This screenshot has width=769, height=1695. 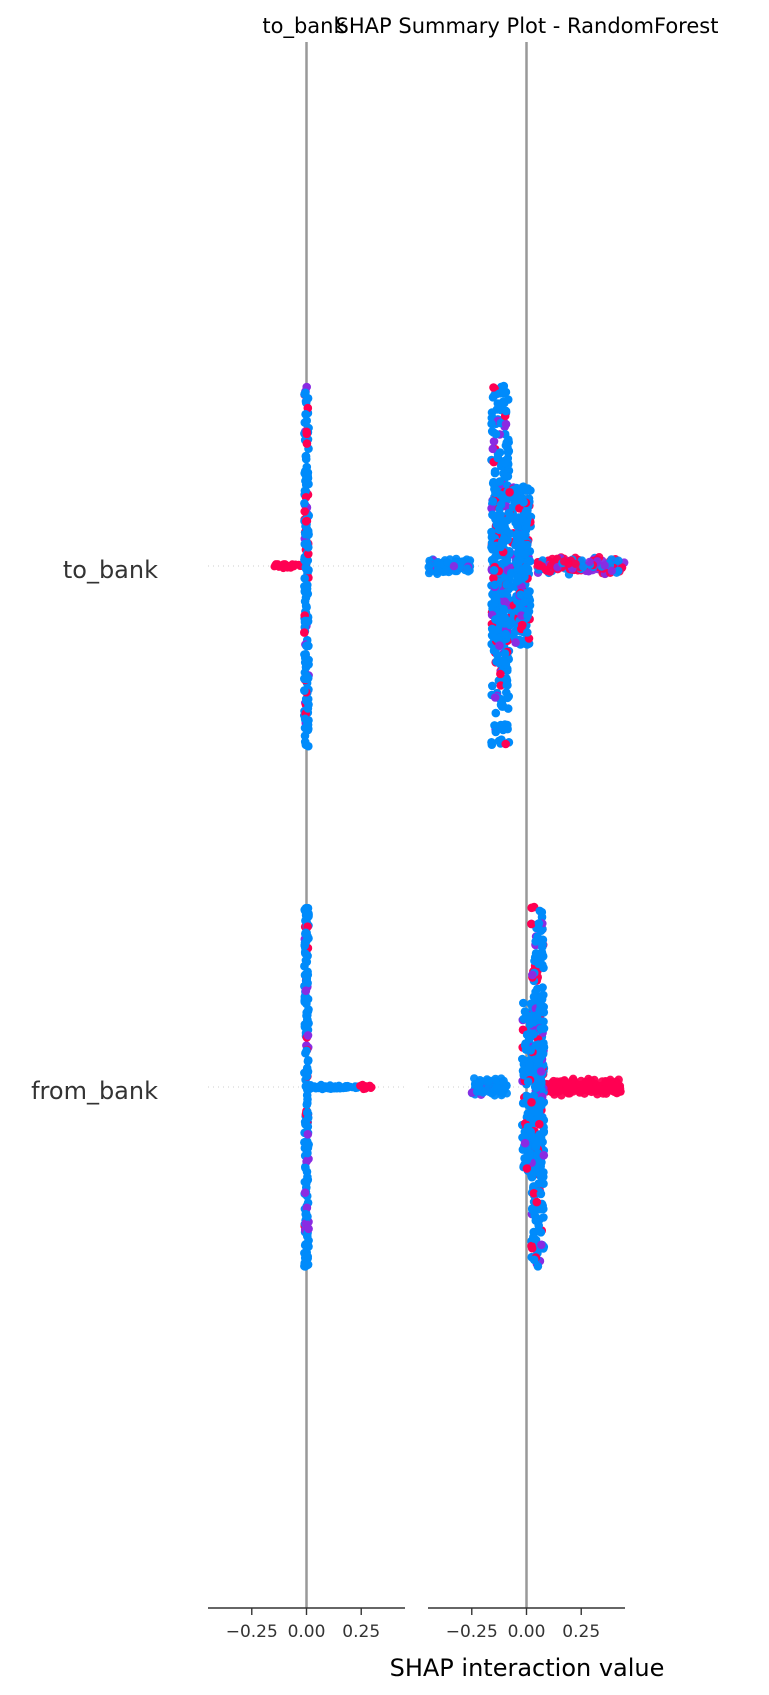 I want to click on row-to-bank, so click(x=306, y=566).